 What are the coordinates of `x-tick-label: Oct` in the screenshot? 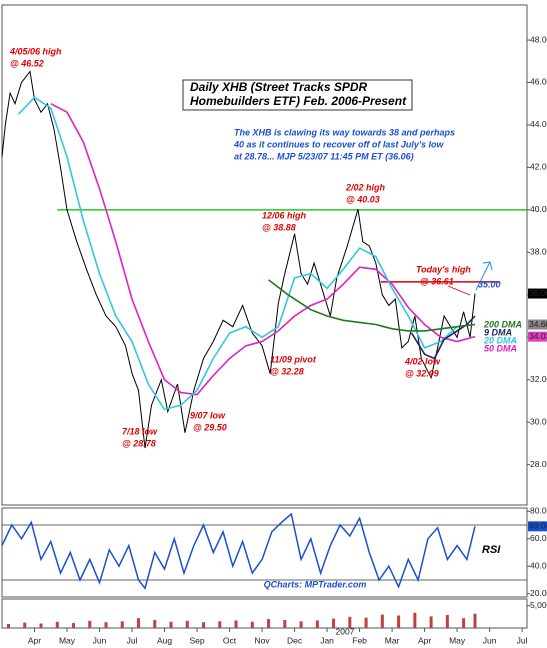 It's located at (230, 640).